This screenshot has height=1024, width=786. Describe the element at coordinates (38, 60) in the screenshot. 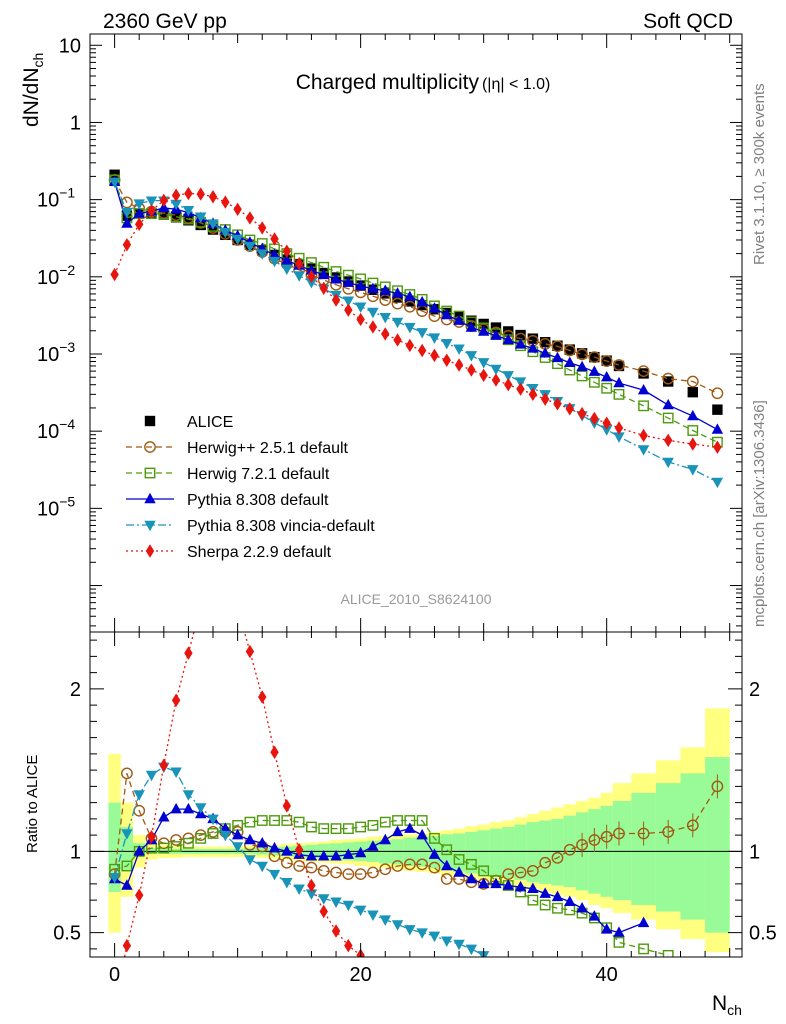

I see `y-axis-label-sub: ch` at that location.